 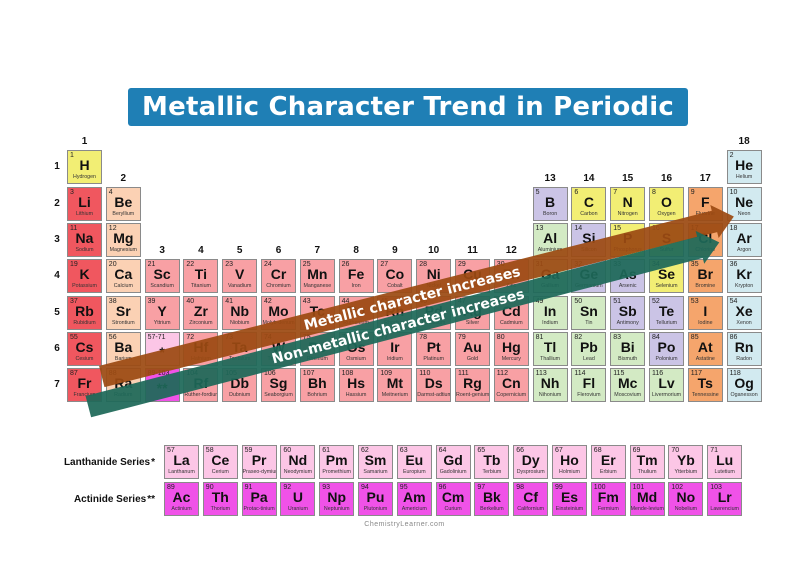 I want to click on element-name: Platinum, so click(x=433, y=359).